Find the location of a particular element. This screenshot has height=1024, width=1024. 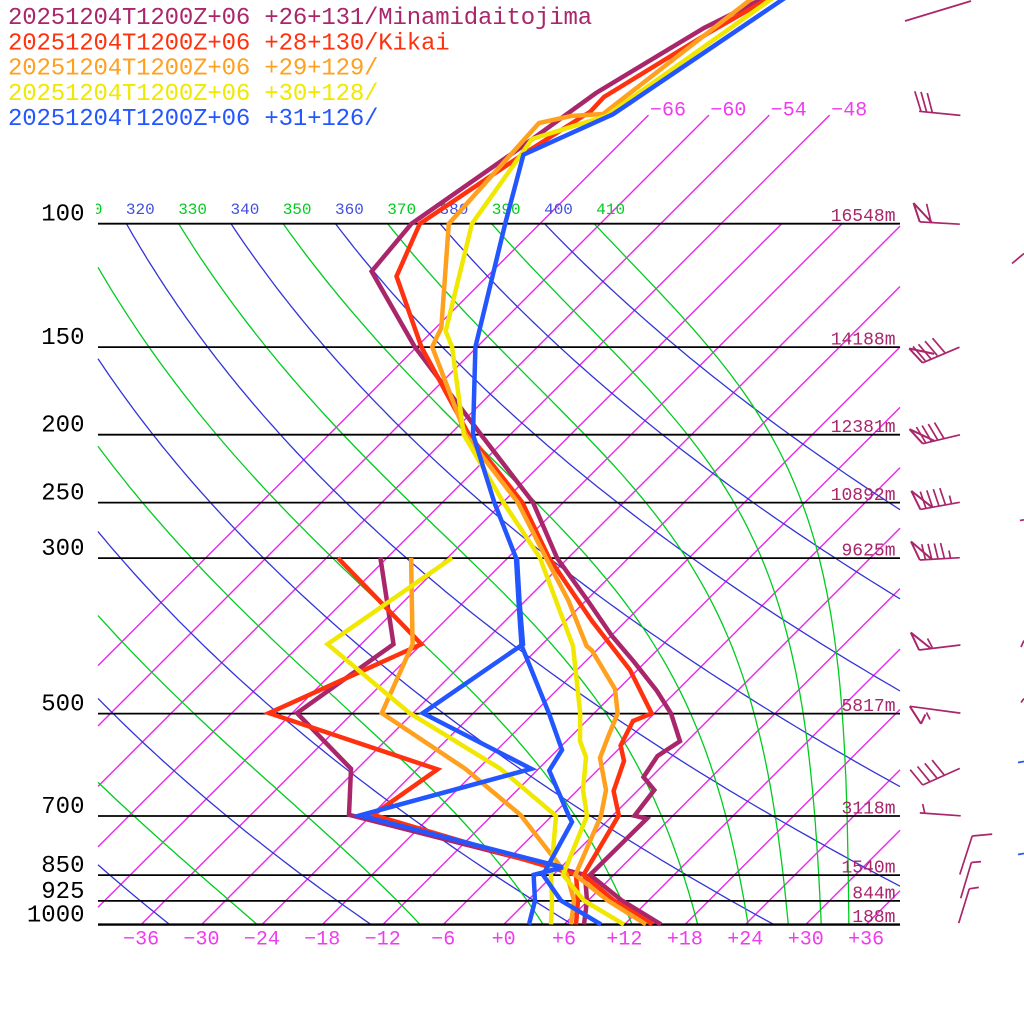

svg-text: +30 is located at coordinates (806, 940).